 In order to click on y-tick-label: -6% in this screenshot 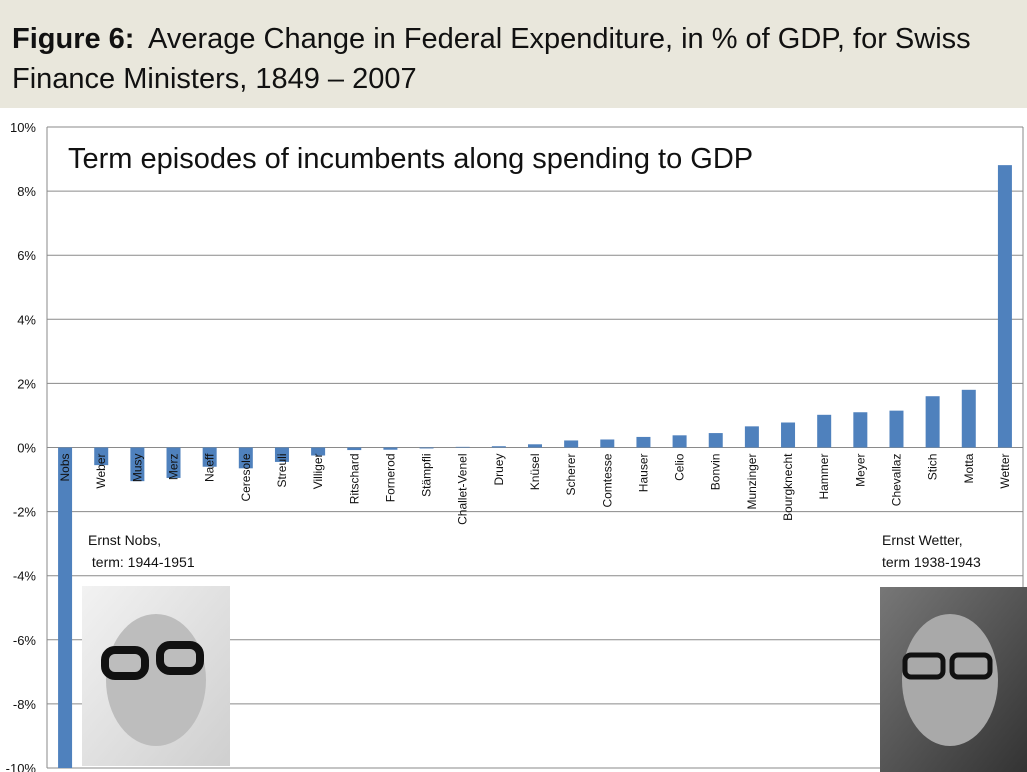, I will do `click(25, 640)`.